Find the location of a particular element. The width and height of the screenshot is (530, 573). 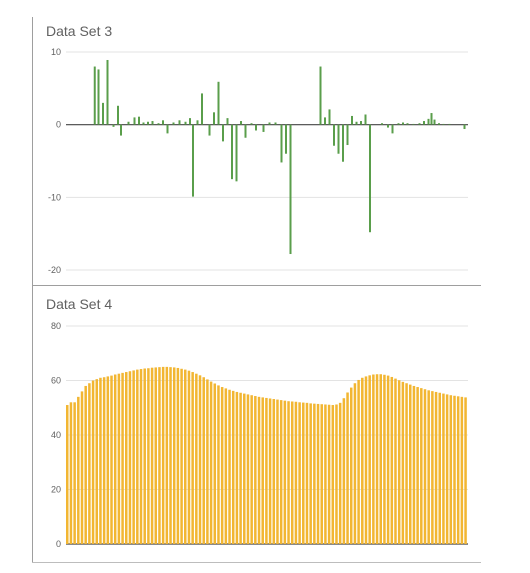

y-tick-label: -10 is located at coordinates (54, 197).